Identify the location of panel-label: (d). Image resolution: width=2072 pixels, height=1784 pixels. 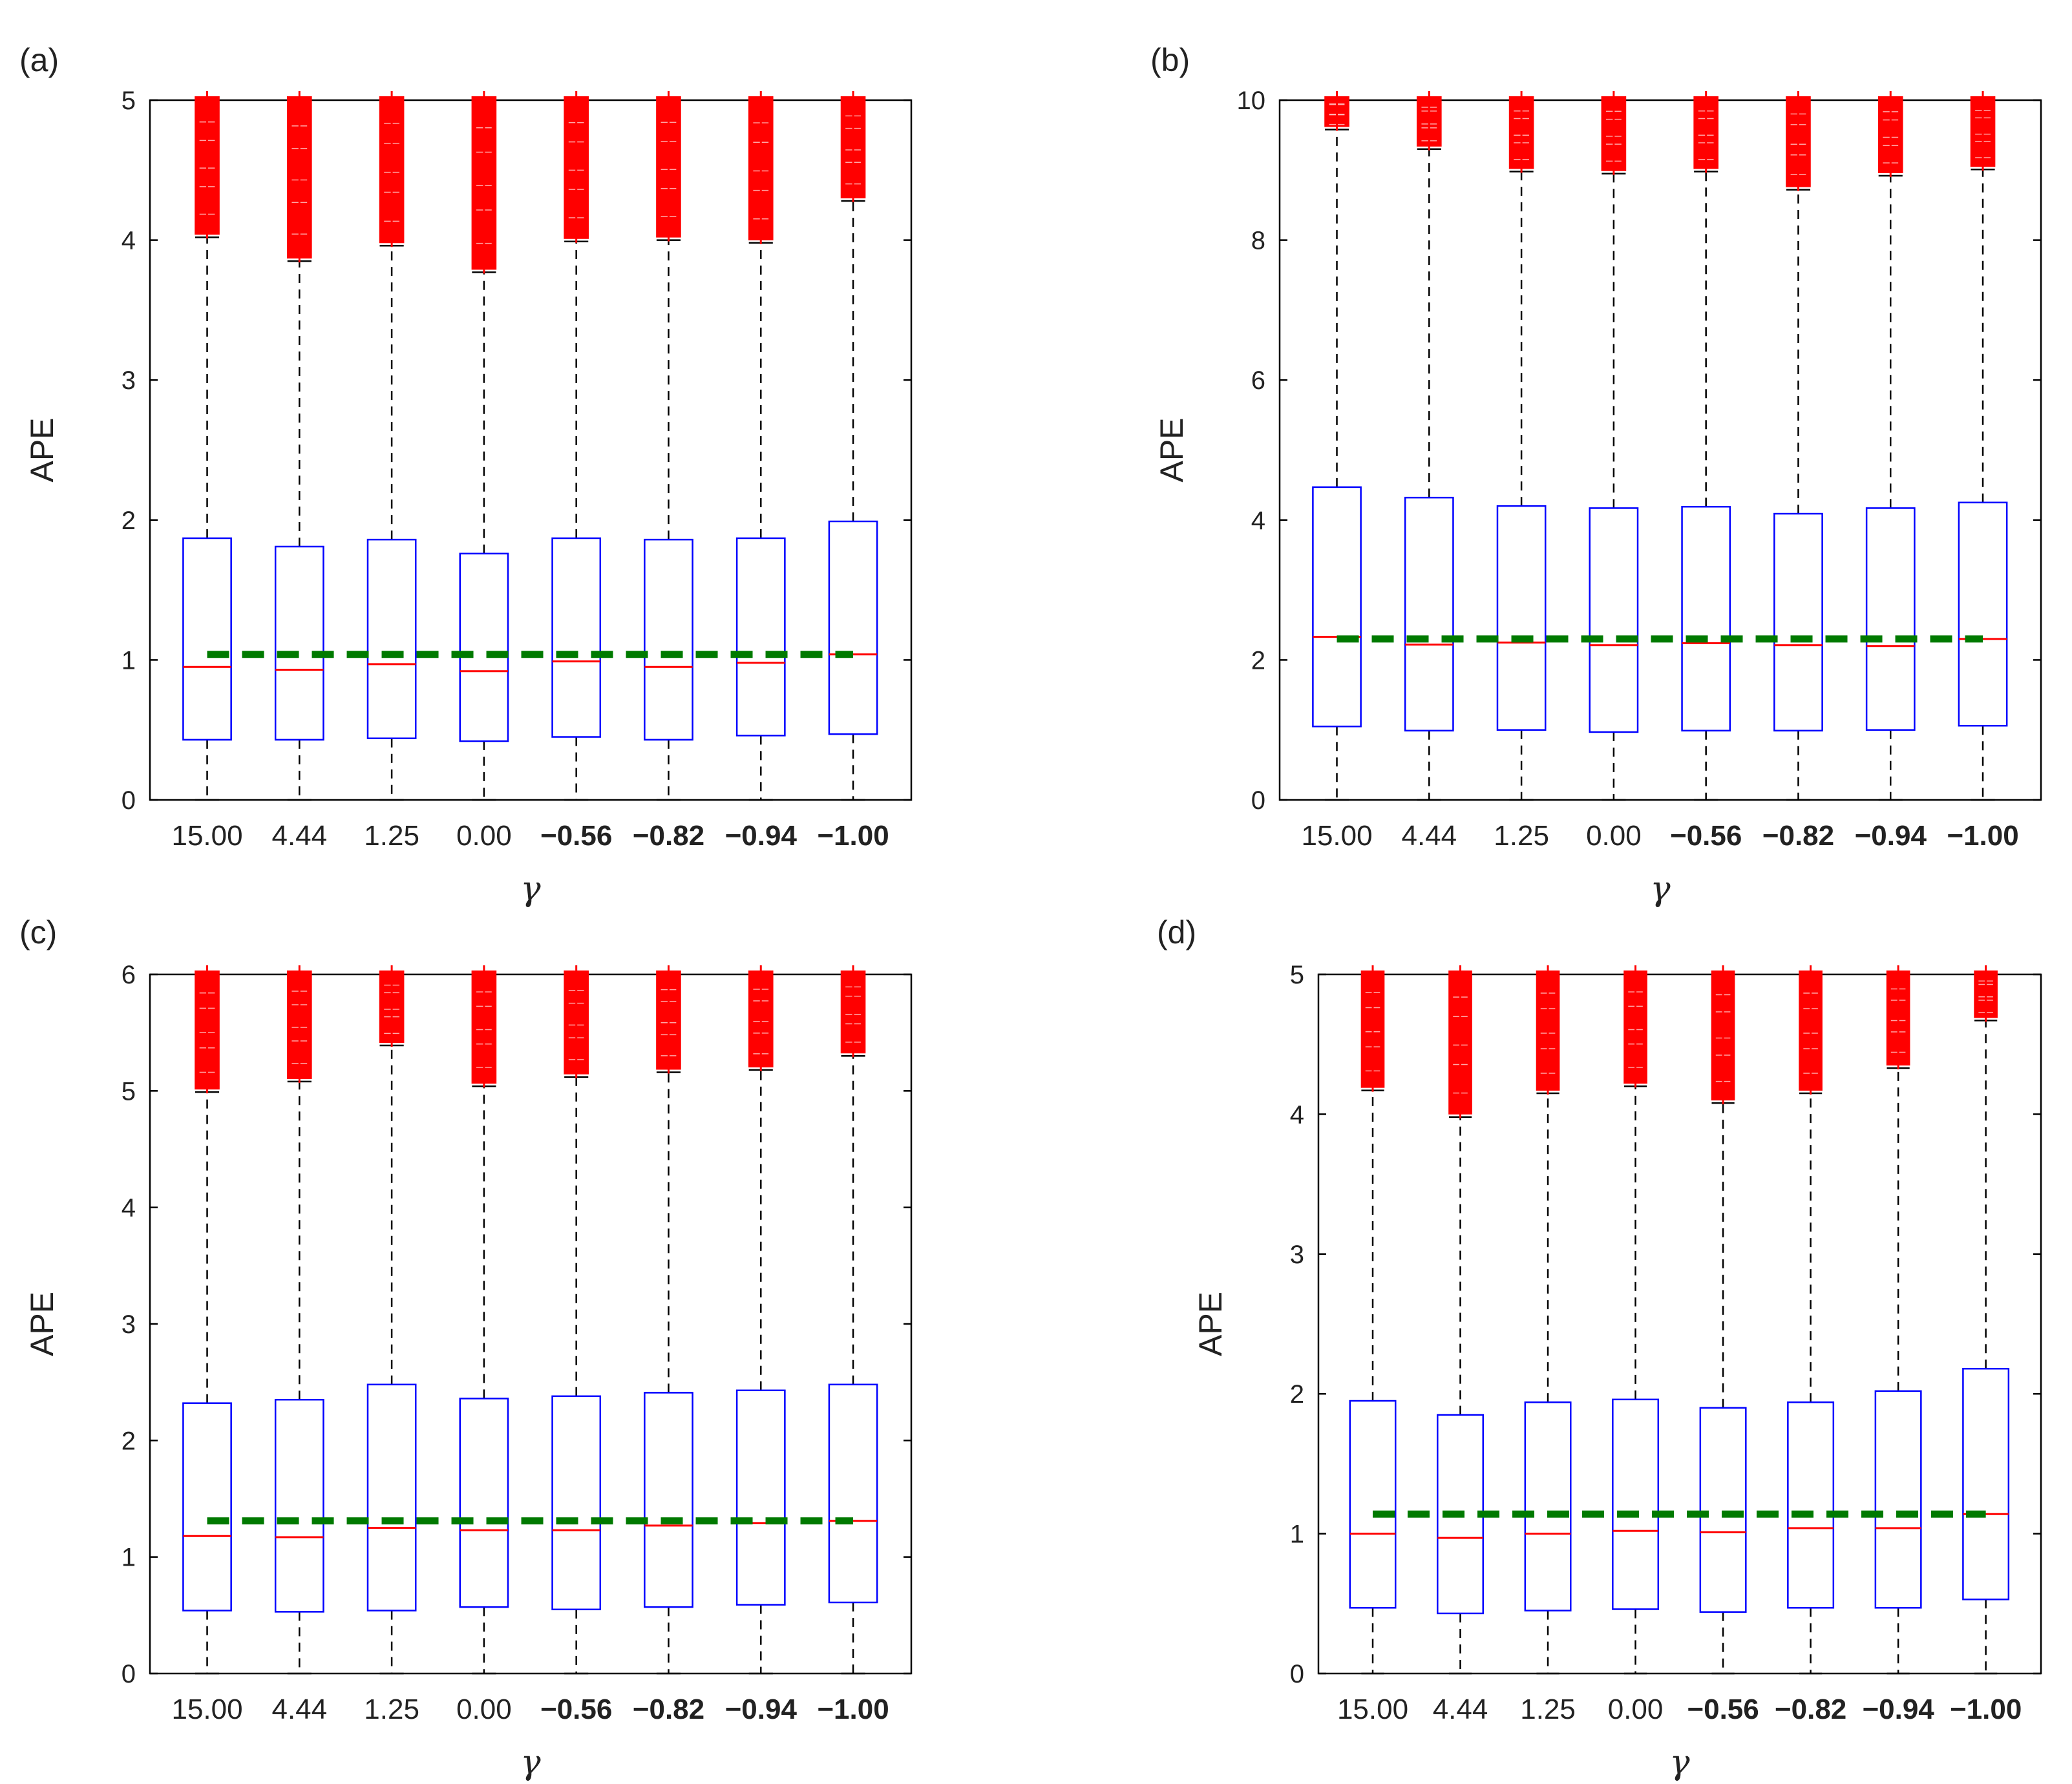
(1176, 932).